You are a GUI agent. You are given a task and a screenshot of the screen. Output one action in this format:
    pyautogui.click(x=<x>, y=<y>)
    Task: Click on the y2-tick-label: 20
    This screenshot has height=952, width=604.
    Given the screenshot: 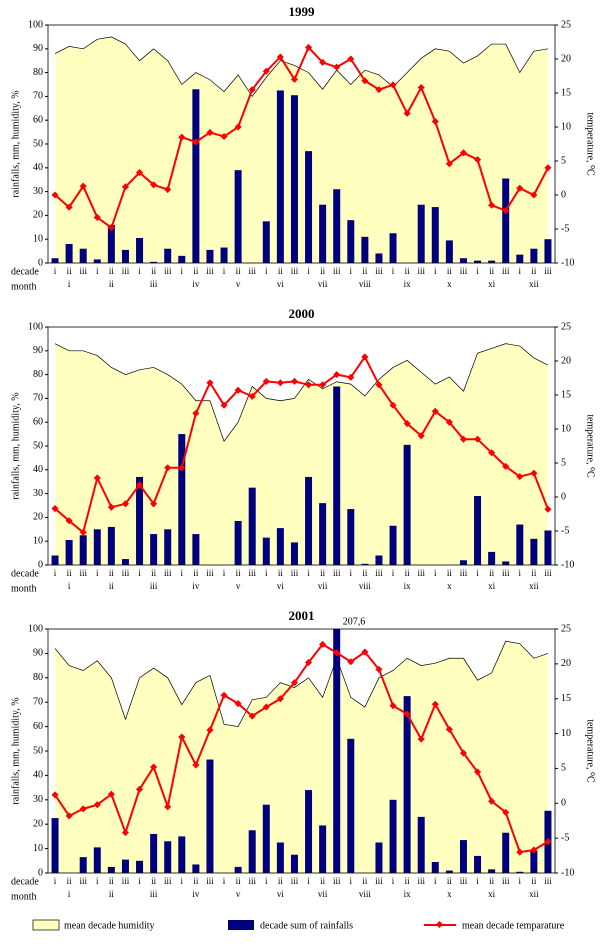 What is the action you would take?
    pyautogui.click(x=566, y=58)
    